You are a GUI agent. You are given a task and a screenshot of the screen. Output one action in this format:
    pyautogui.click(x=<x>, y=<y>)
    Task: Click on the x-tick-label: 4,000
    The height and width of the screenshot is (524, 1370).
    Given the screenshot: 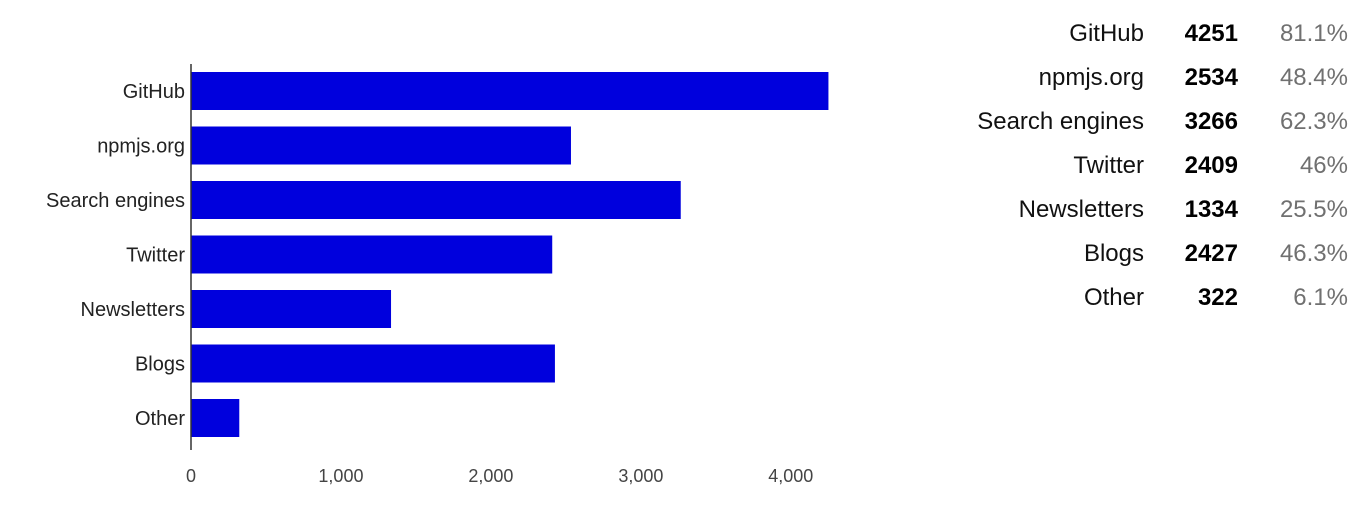 What is the action you would take?
    pyautogui.click(x=790, y=476)
    